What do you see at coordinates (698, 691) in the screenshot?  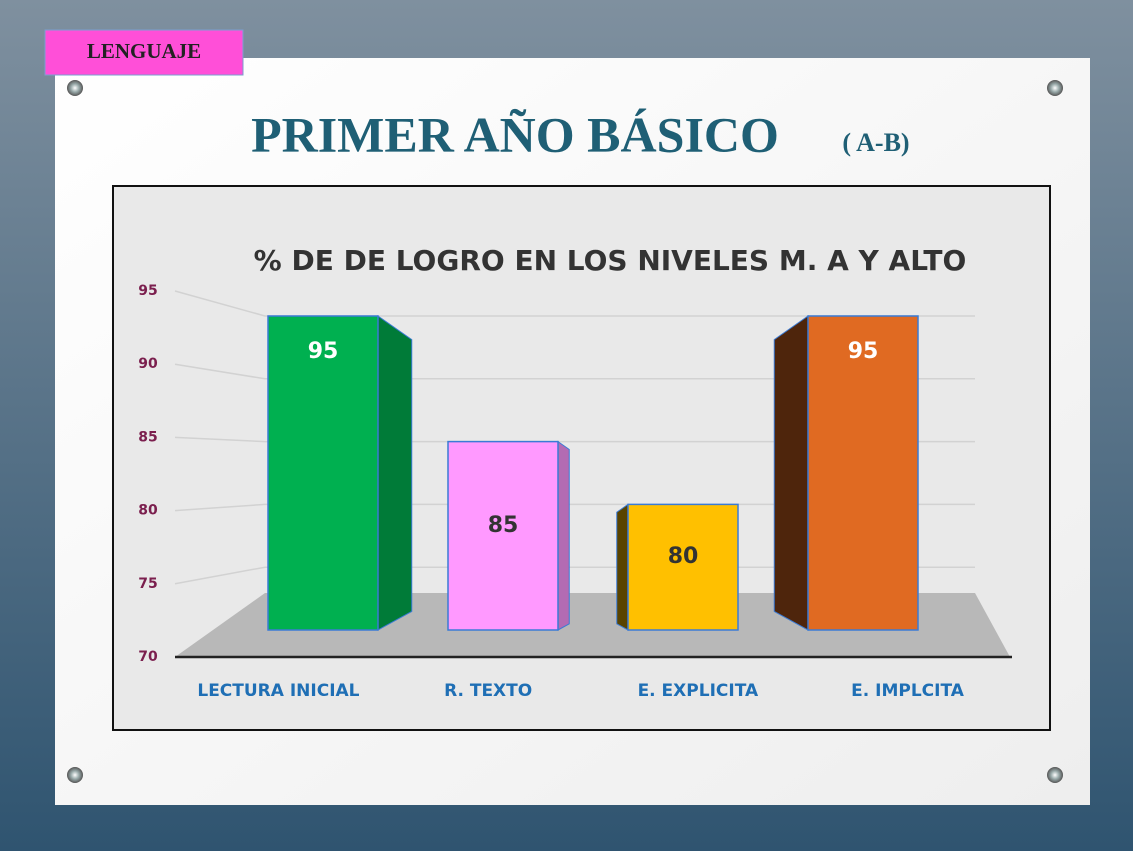 I see `x-tick-label: E. EXPLICITA` at bounding box center [698, 691].